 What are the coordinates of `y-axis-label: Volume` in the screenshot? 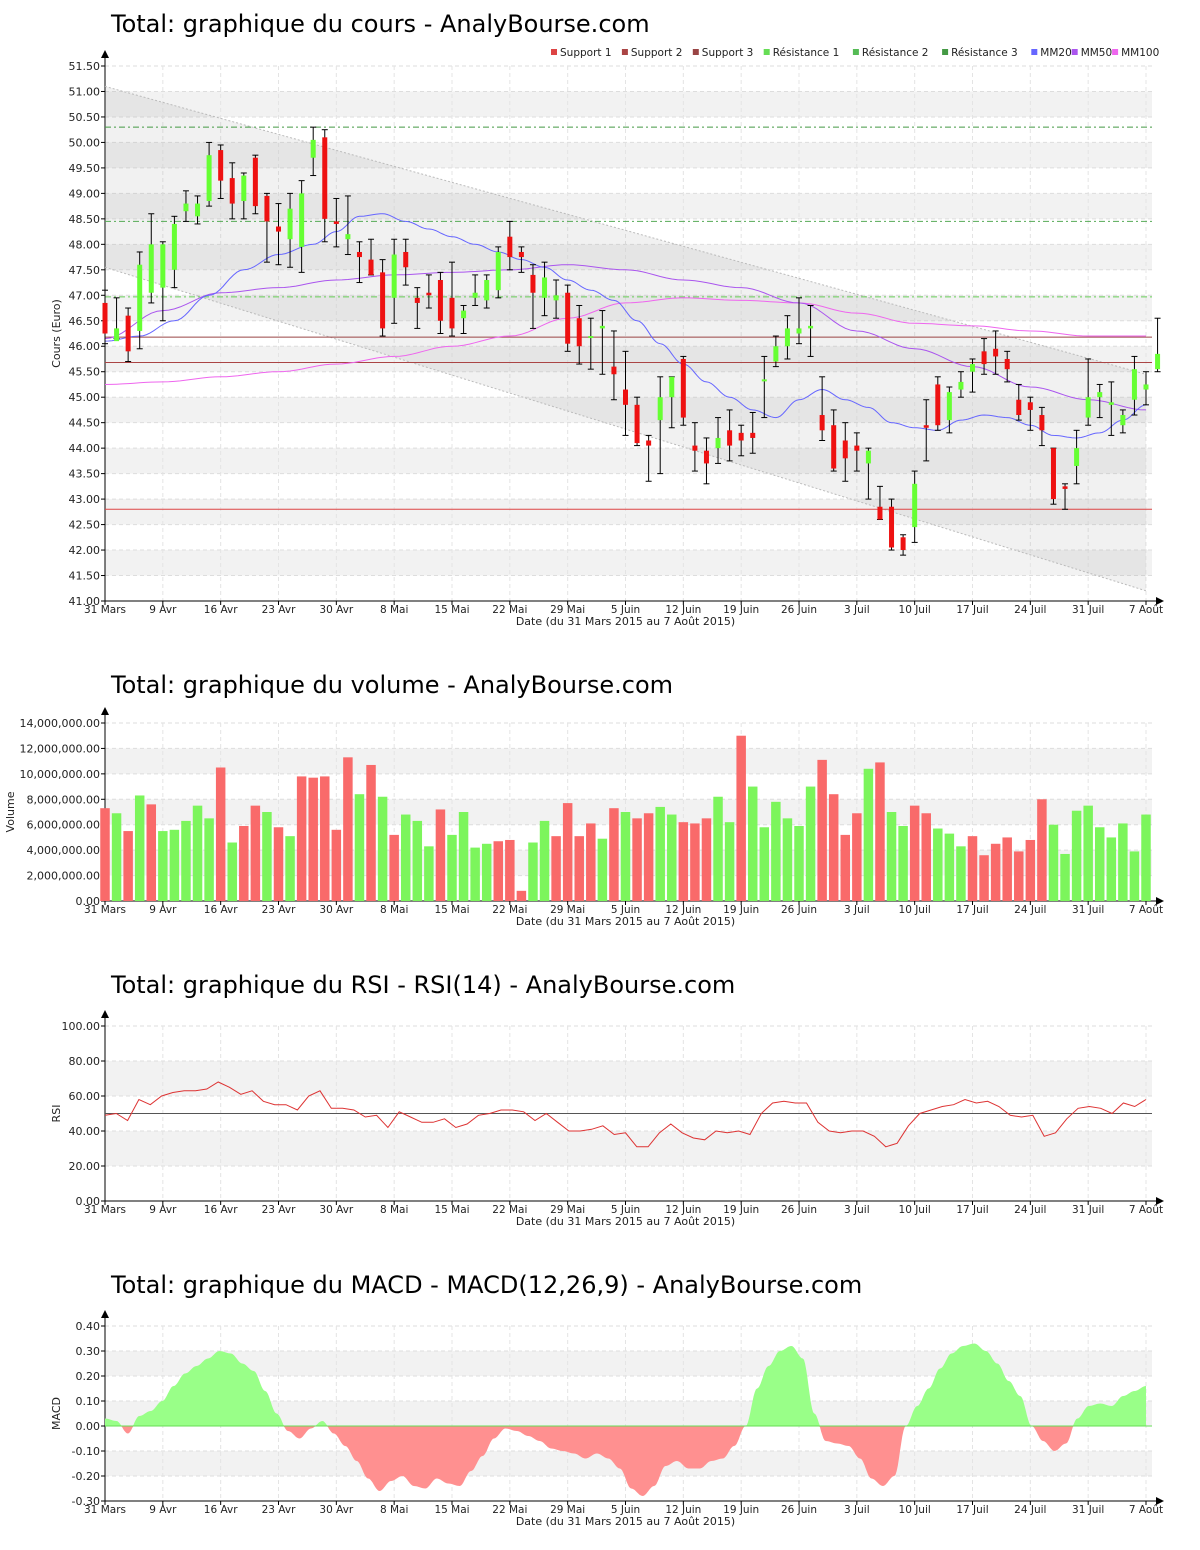 It's located at (10, 811).